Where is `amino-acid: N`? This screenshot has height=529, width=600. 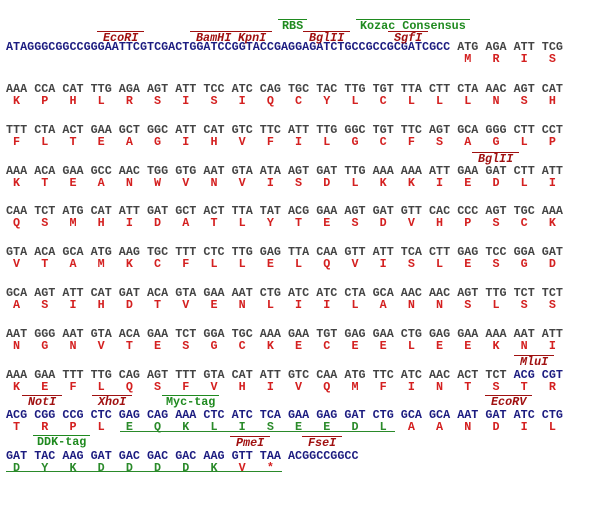 amino-acid: N is located at coordinates (129, 182).